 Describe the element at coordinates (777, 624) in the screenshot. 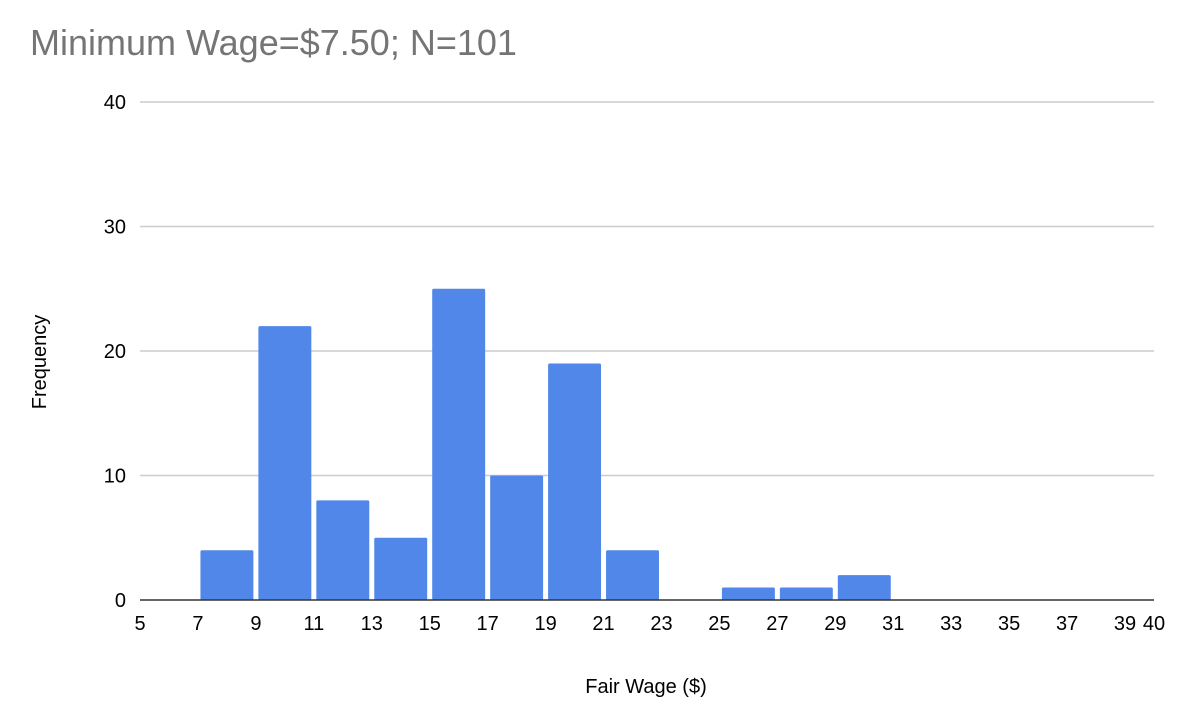

I see `x-tick-label: 27` at that location.